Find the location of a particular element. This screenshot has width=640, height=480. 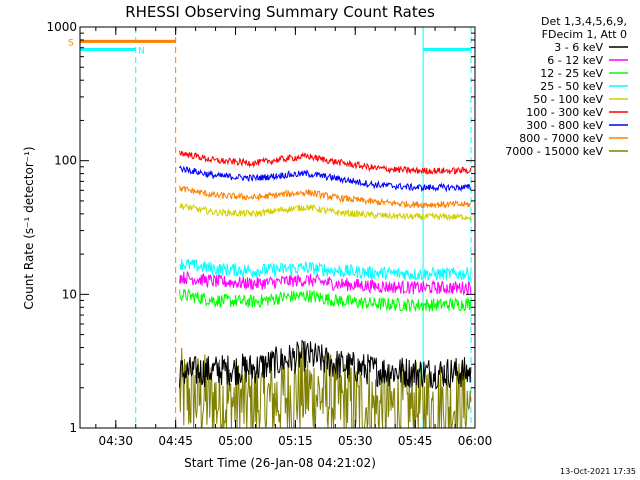

y-tick-label: 100 is located at coordinates (65, 161).